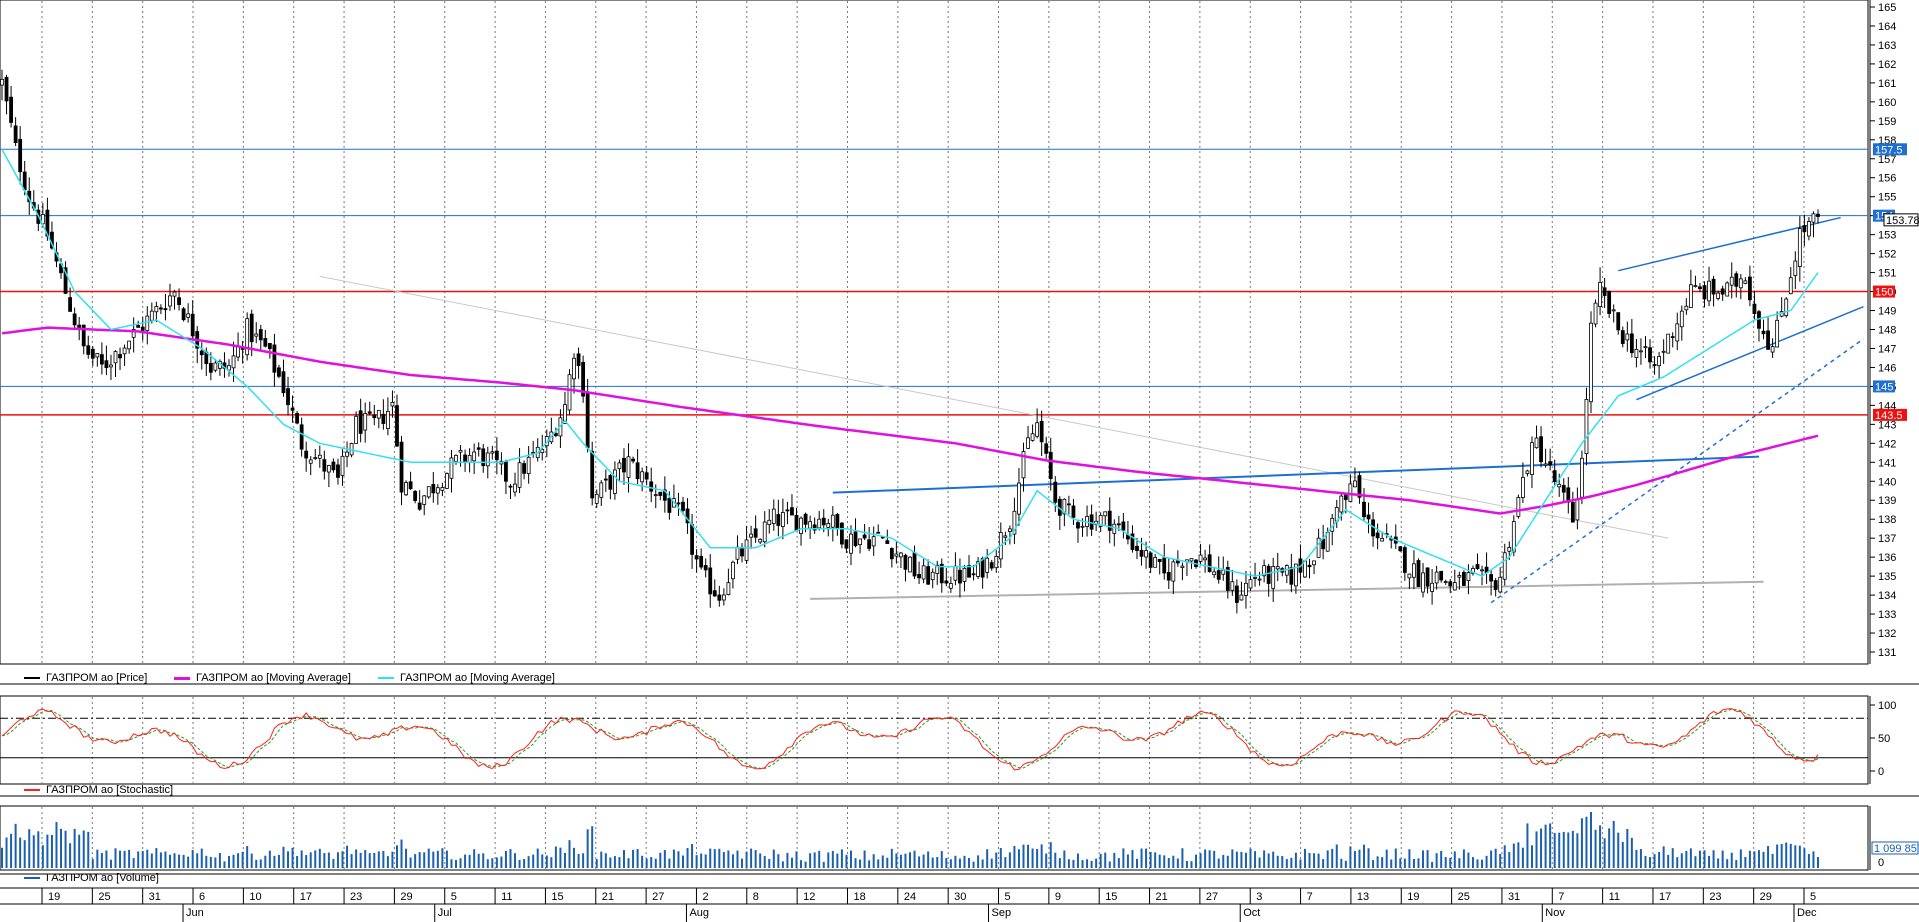  What do you see at coordinates (32, 790) in the screenshot?
I see `legend-stochastic-swatch` at bounding box center [32, 790].